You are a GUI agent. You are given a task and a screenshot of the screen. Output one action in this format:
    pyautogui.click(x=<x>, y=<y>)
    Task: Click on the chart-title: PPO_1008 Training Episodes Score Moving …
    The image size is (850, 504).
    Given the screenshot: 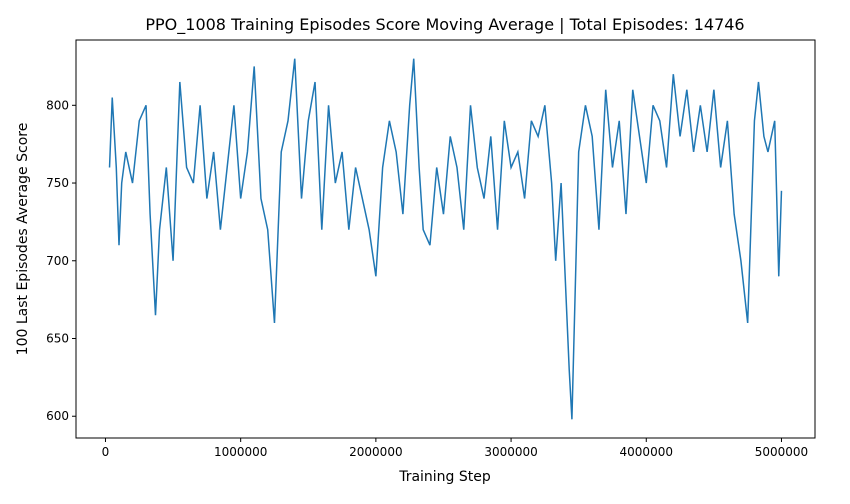 What is the action you would take?
    pyautogui.click(x=444, y=25)
    